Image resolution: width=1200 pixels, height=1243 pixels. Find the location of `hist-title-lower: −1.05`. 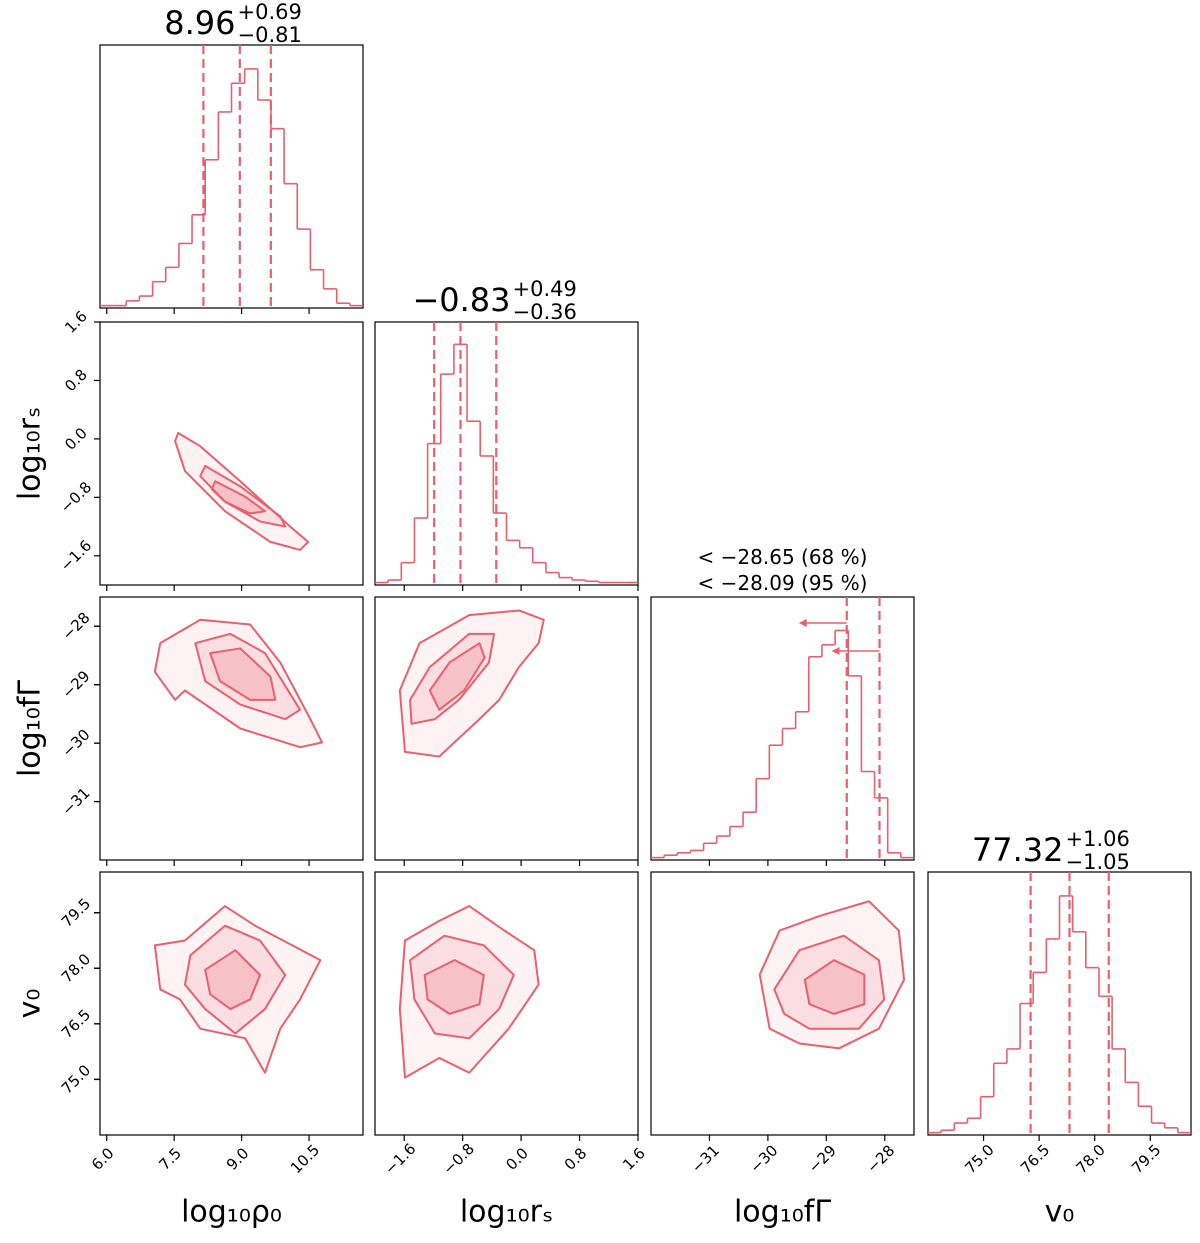

hist-title-lower: −1.05 is located at coordinates (1098, 862).